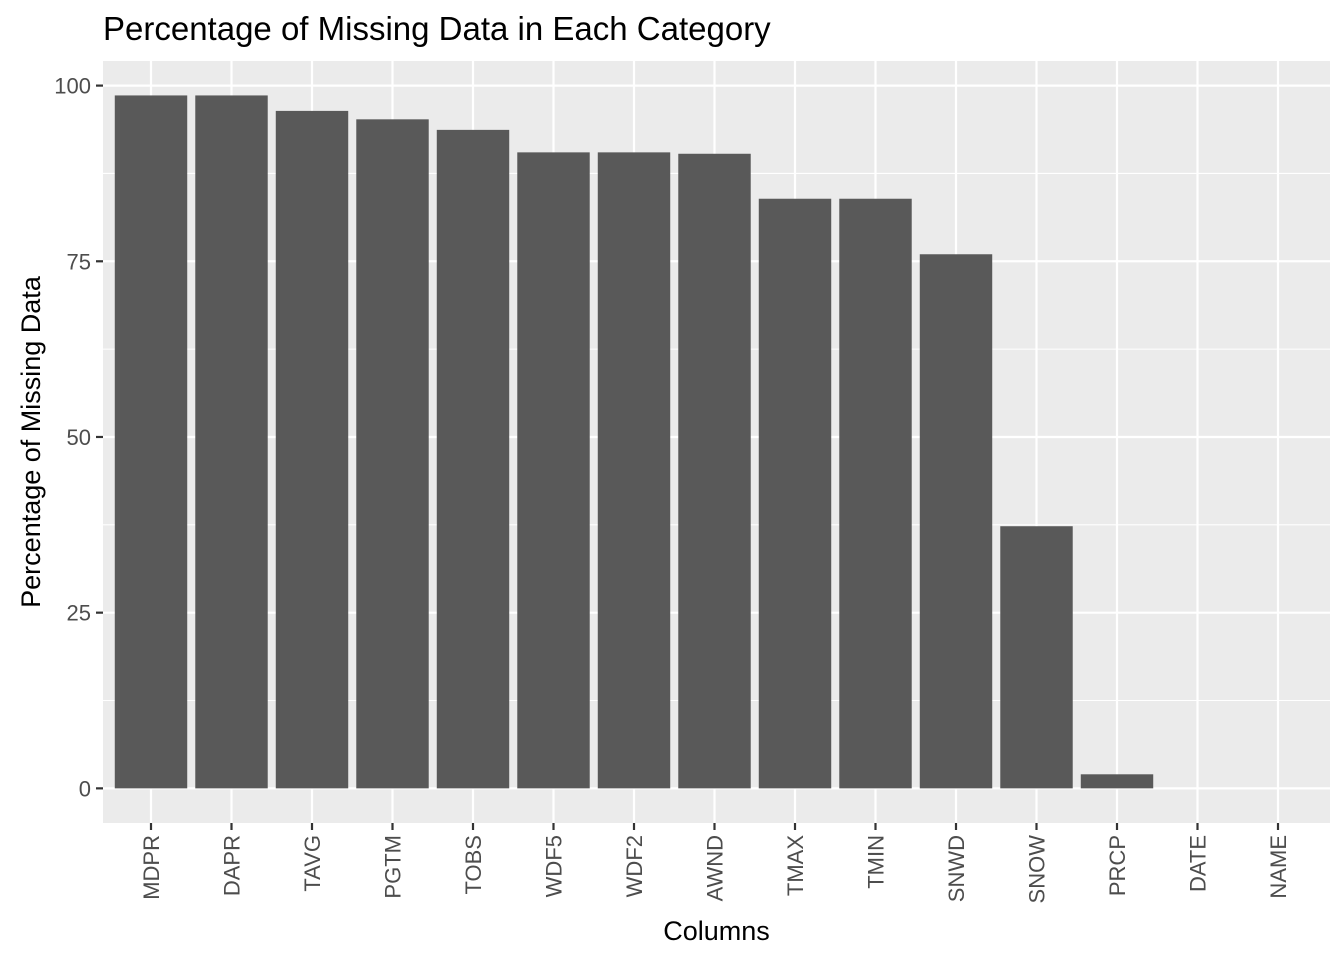 The image size is (1344, 960). I want to click on bar-snwd, so click(956, 521).